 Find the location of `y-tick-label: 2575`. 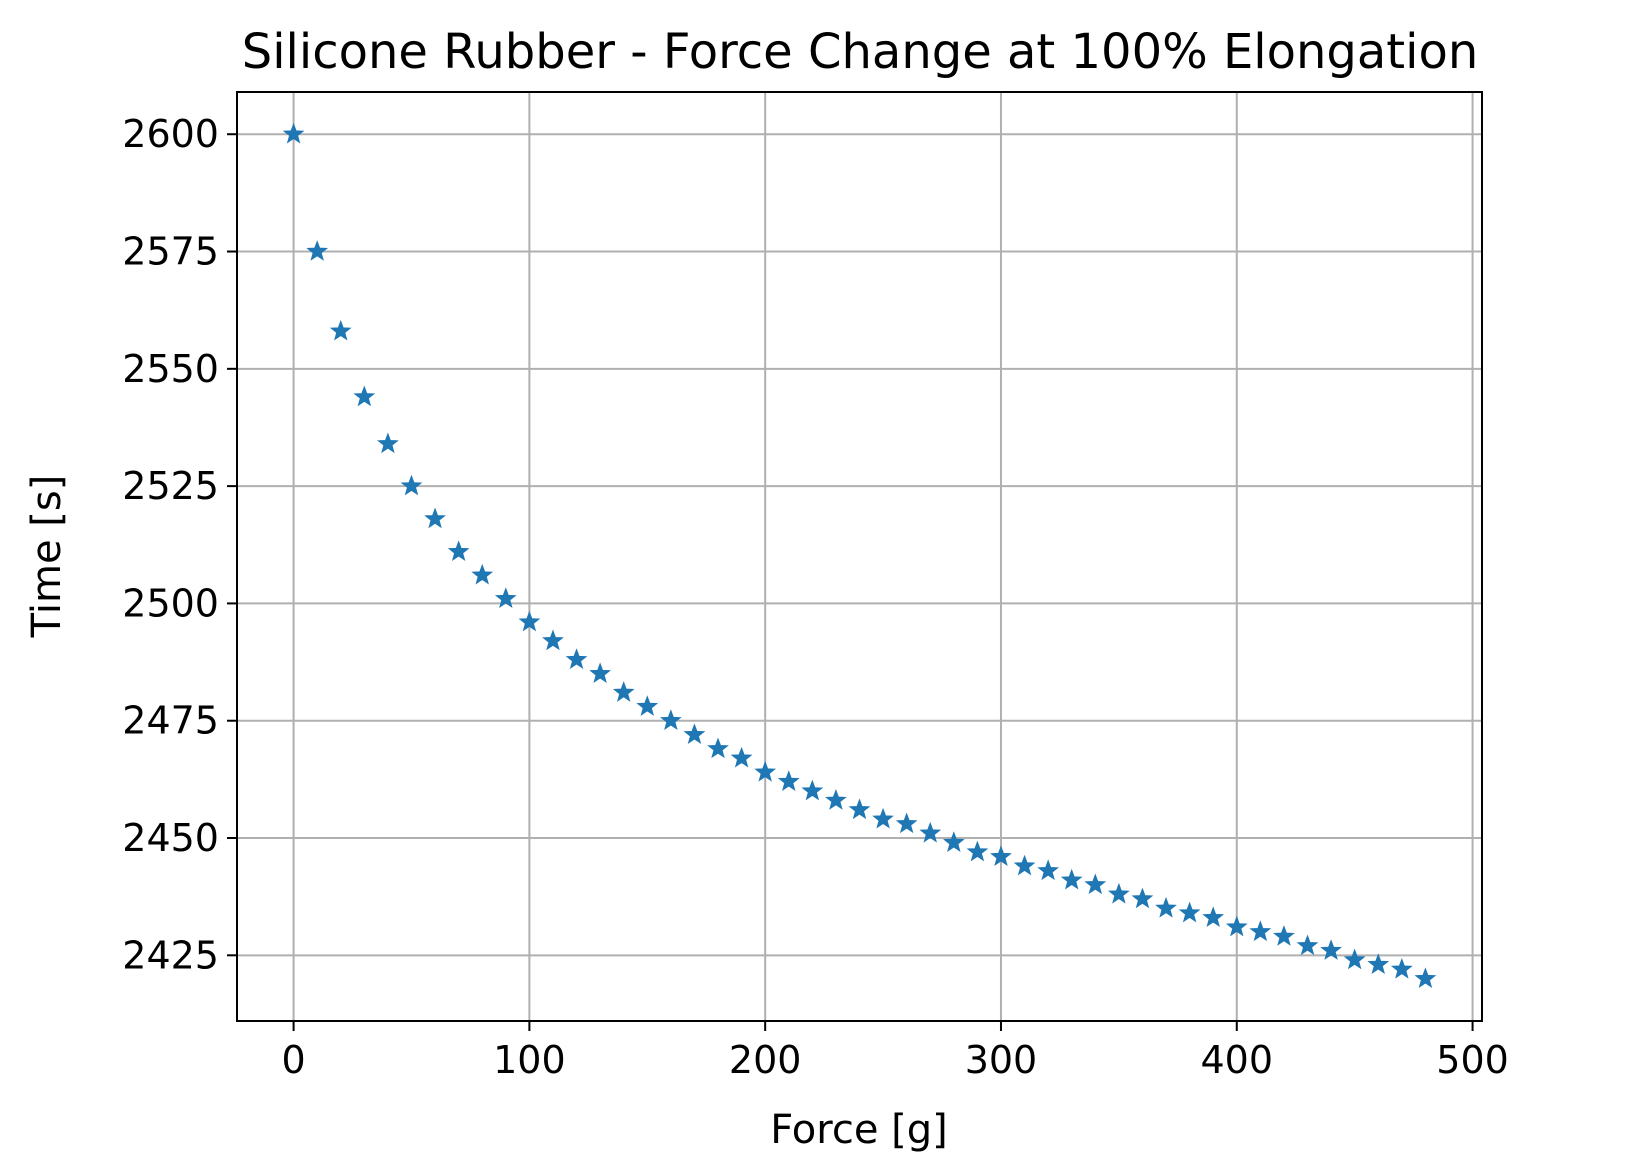

y-tick-label: 2575 is located at coordinates (170, 252).